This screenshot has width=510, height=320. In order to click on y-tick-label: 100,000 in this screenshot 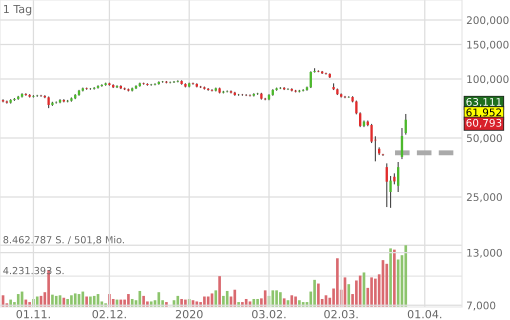, I will do `click(488, 79)`.